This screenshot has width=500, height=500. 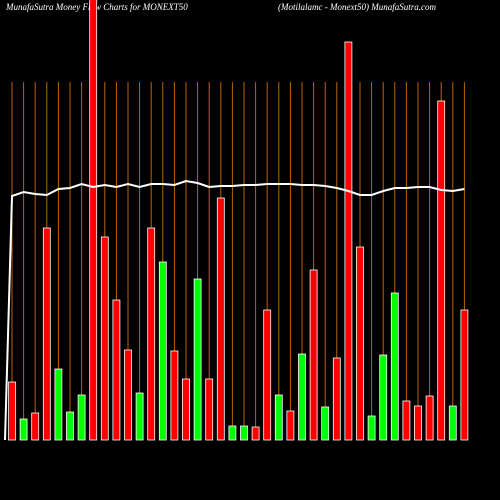 What do you see at coordinates (357, 7) in the screenshot?
I see `chart-subtitle: (Motilalamc - Monext50) MunafaSutra.com` at bounding box center [357, 7].